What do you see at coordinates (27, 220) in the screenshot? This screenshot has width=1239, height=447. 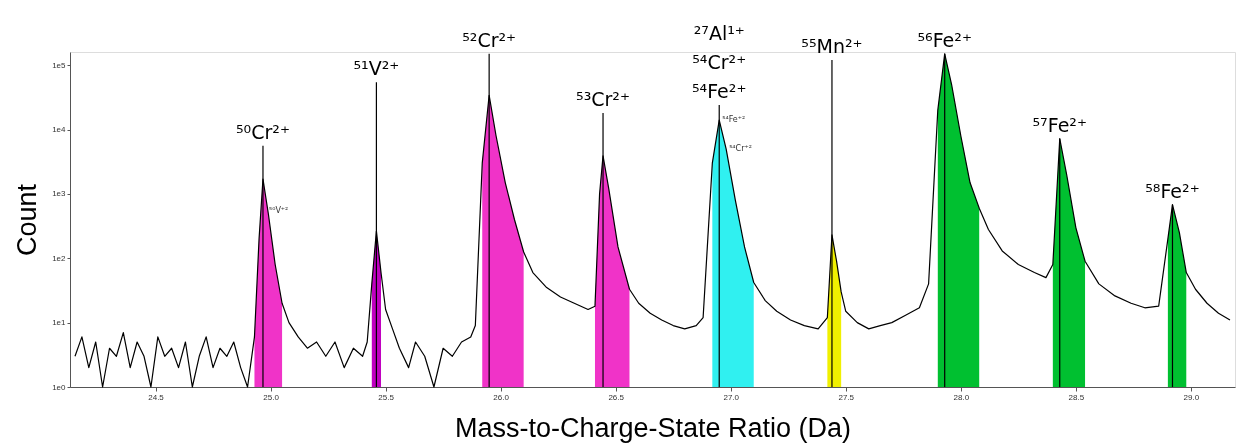 I see `y-axis-title: Count` at bounding box center [27, 220].